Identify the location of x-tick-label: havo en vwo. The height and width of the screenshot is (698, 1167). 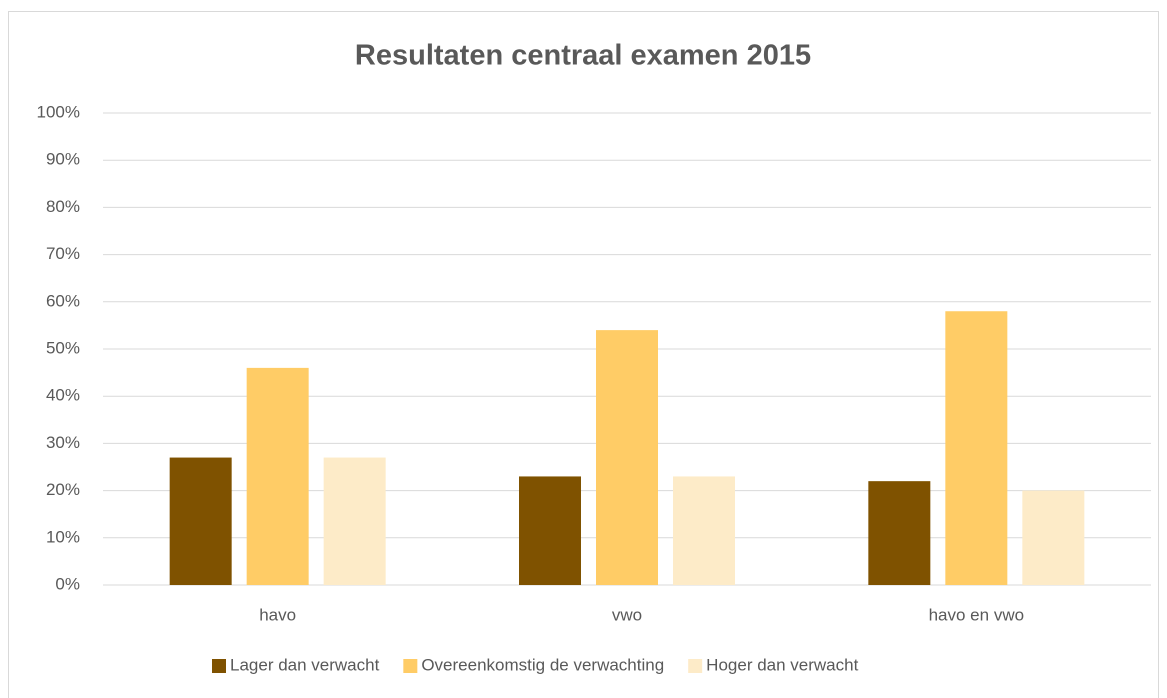
(976, 614).